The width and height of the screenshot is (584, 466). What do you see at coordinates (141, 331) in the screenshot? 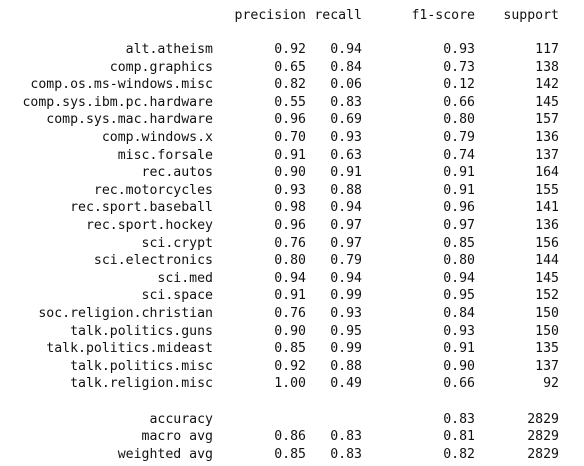
I see `row-label: talk.politics.guns` at bounding box center [141, 331].